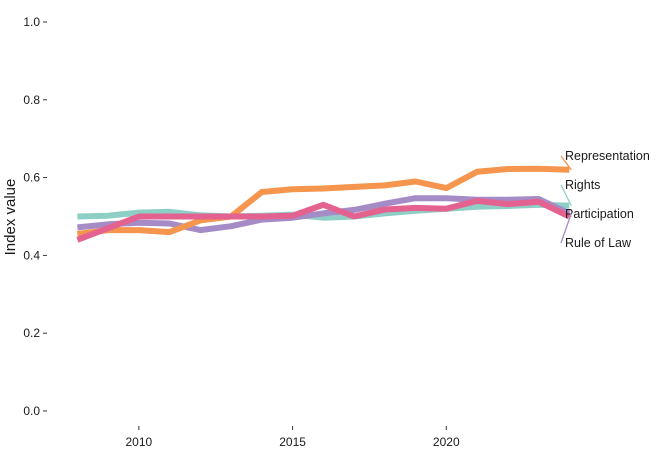  What do you see at coordinates (31, 178) in the screenshot?
I see `y-tick-label: 0.6` at bounding box center [31, 178].